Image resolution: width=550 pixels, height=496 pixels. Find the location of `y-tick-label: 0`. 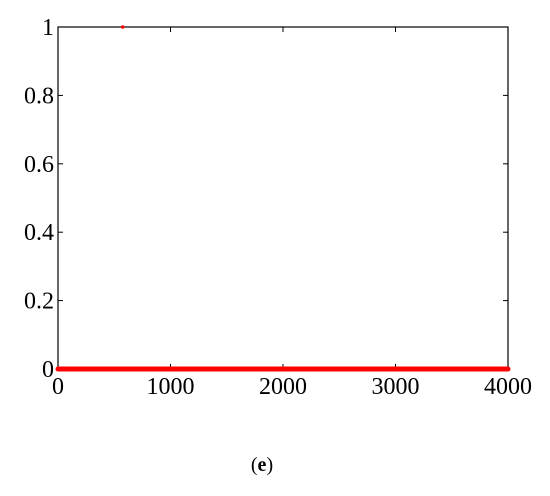

y-tick-label: 0 is located at coordinates (48, 370).